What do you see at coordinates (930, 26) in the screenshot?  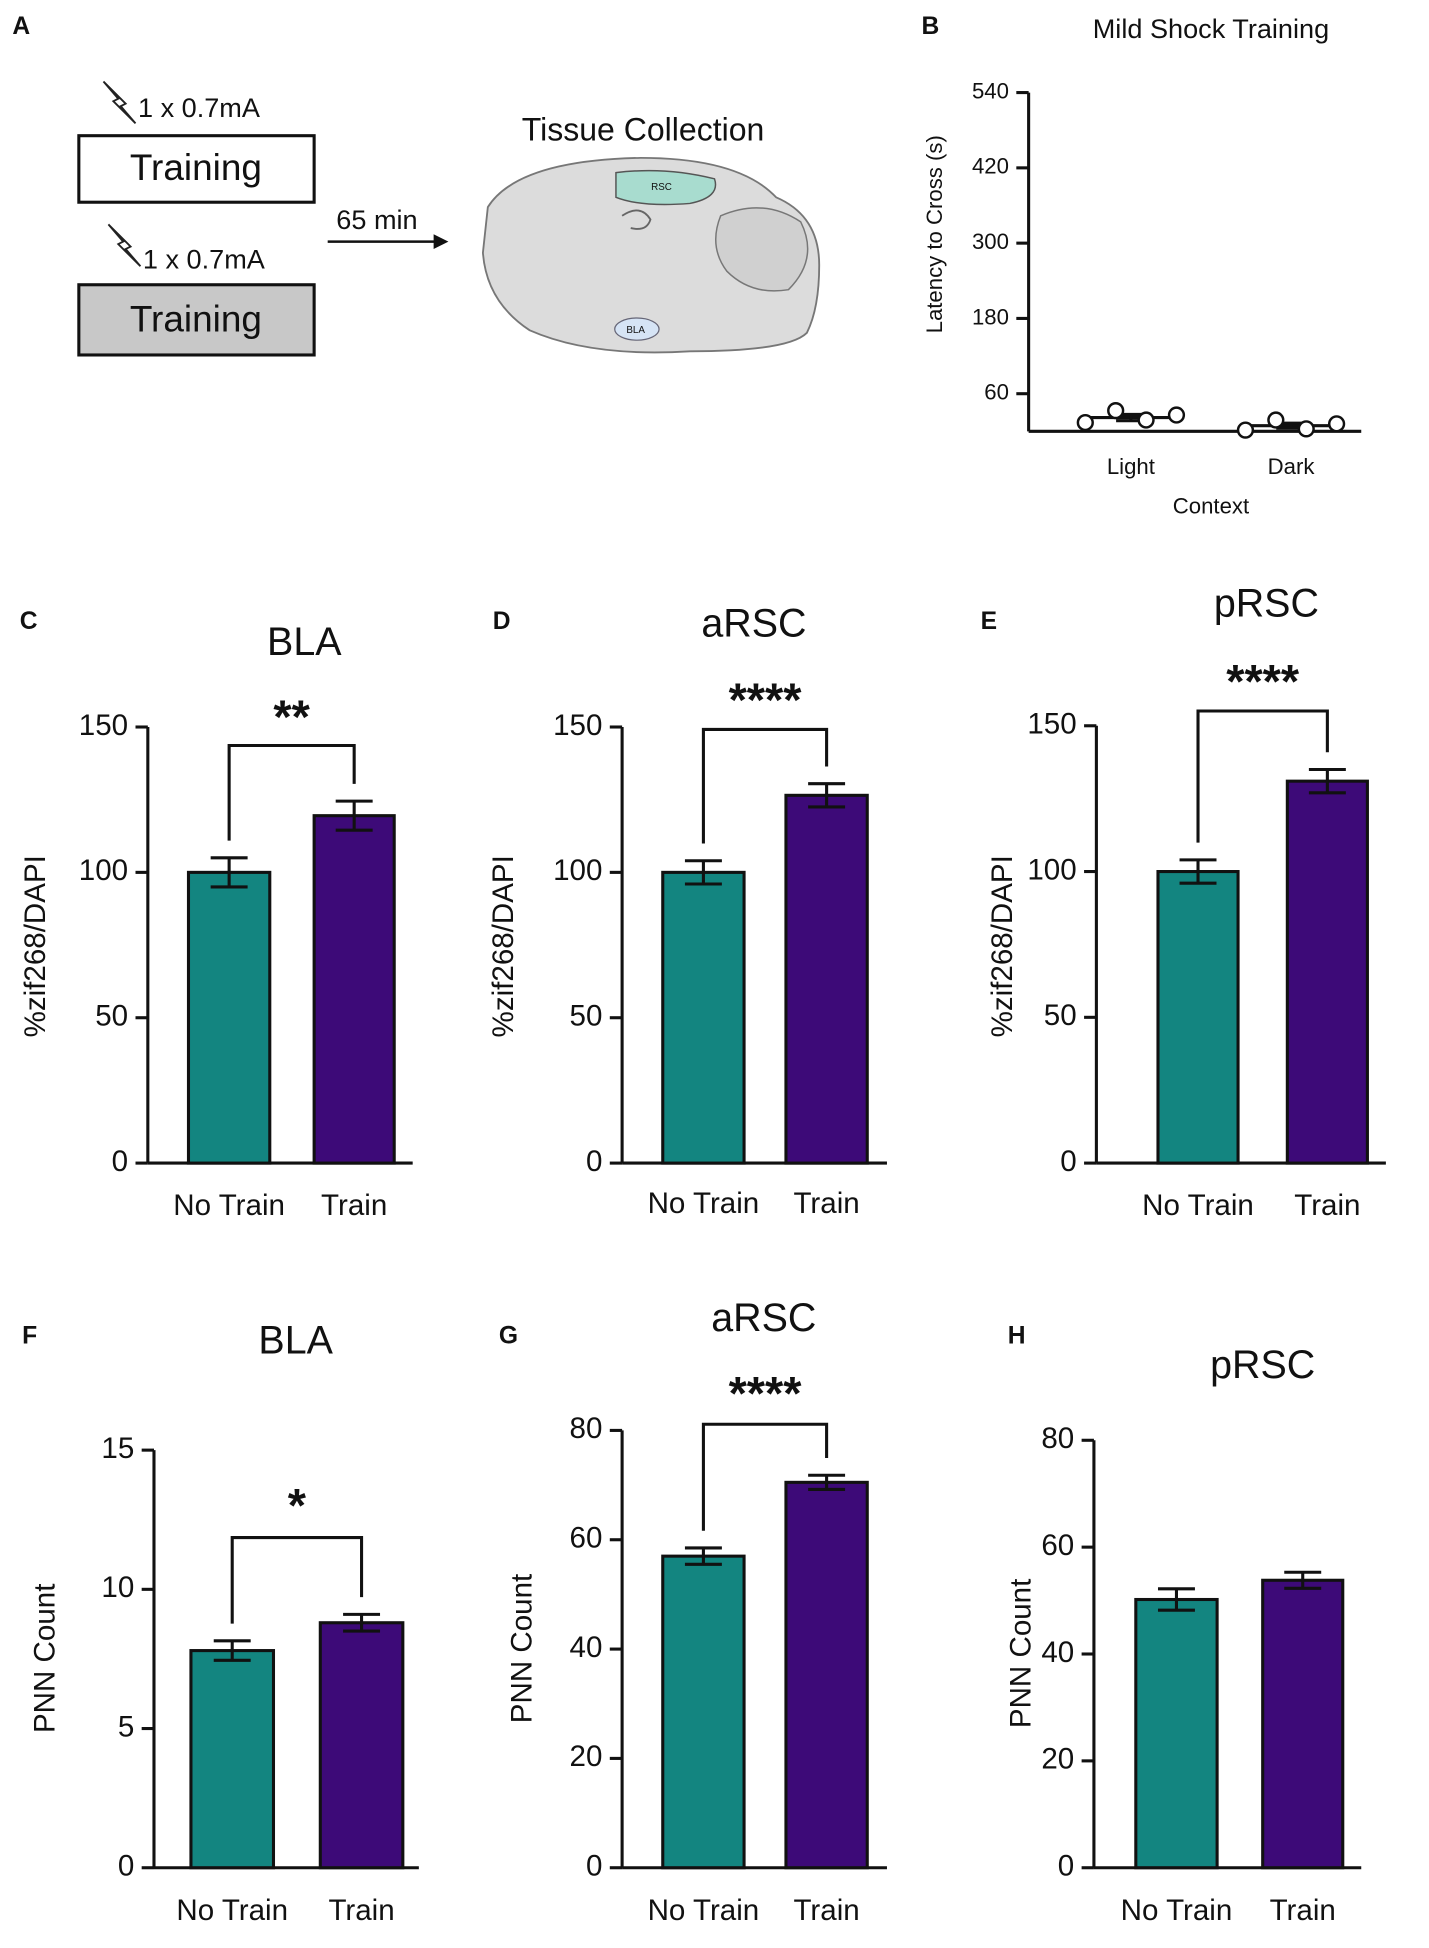 I see `panel-letter: B` at bounding box center [930, 26].